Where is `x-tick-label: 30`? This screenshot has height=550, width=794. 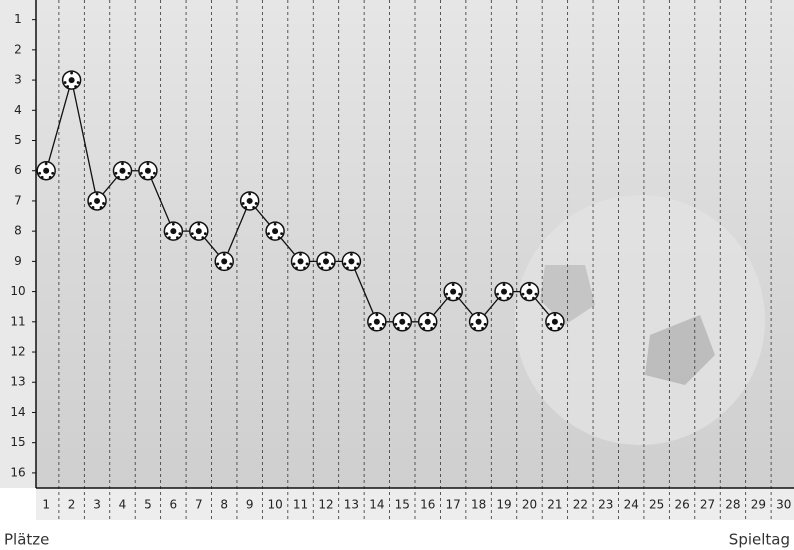 x-tick-label: 30 is located at coordinates (783, 505).